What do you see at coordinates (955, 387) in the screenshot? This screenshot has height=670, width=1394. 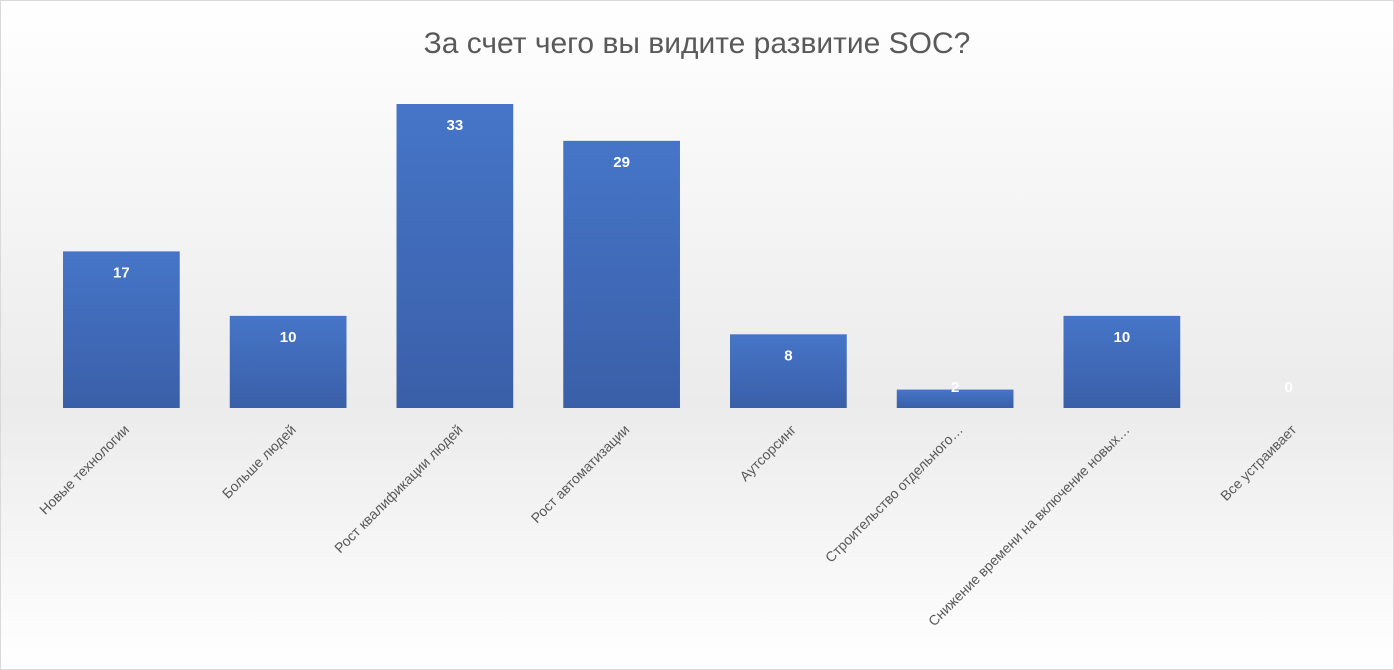 I see `data-label: 2` at bounding box center [955, 387].